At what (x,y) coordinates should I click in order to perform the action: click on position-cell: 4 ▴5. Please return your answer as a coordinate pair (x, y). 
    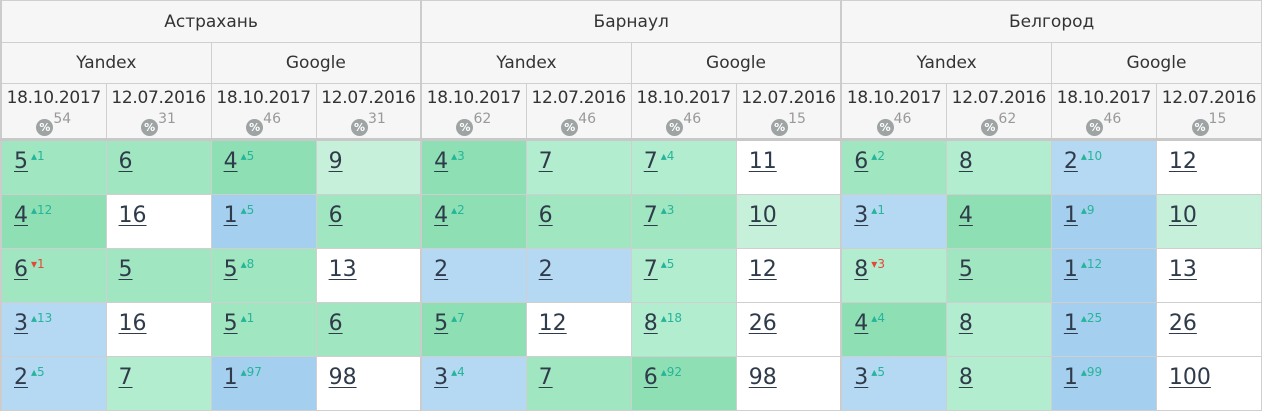
    Looking at the image, I should click on (263, 166).